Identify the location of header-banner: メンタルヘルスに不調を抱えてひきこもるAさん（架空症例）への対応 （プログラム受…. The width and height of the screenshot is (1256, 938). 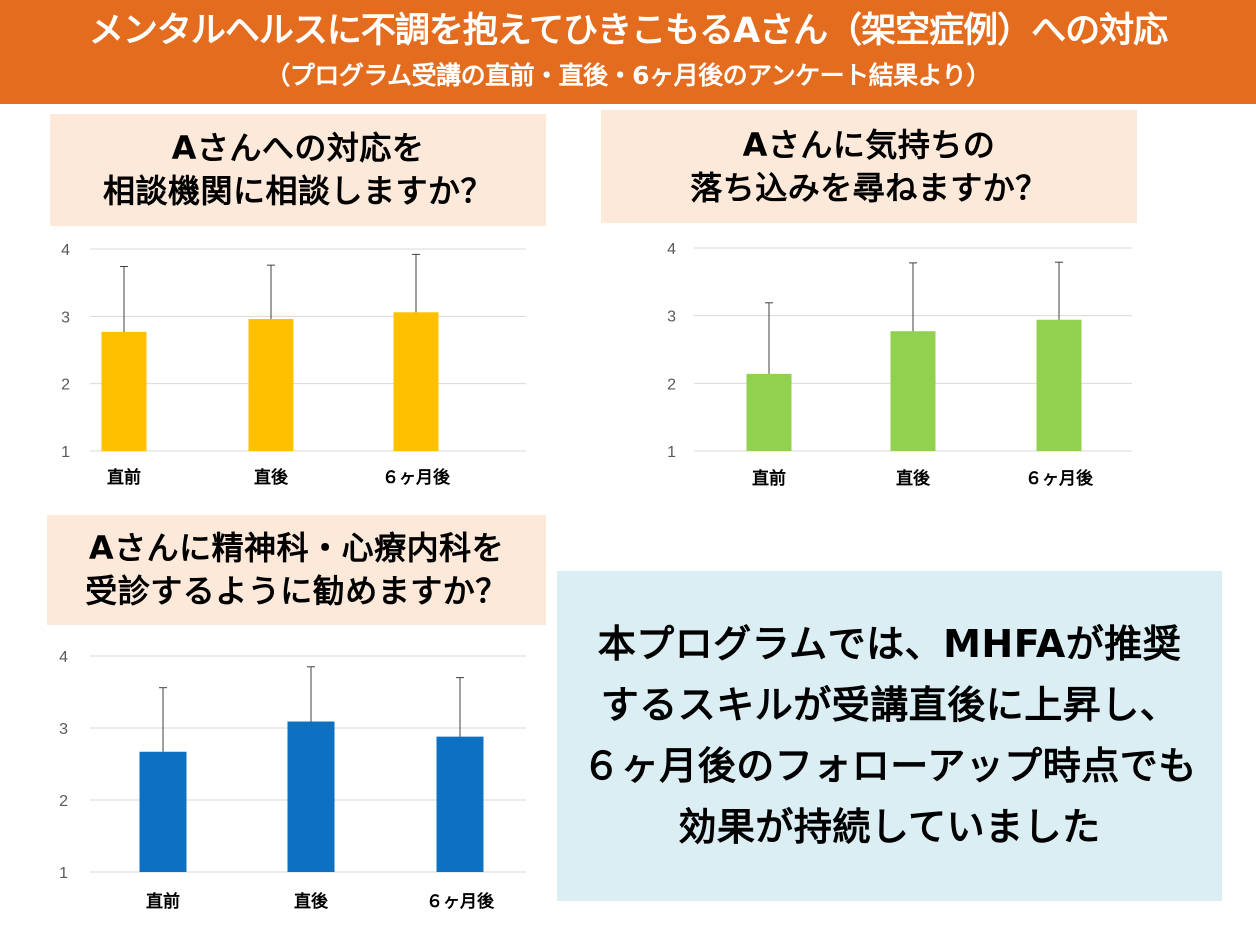
(628, 52).